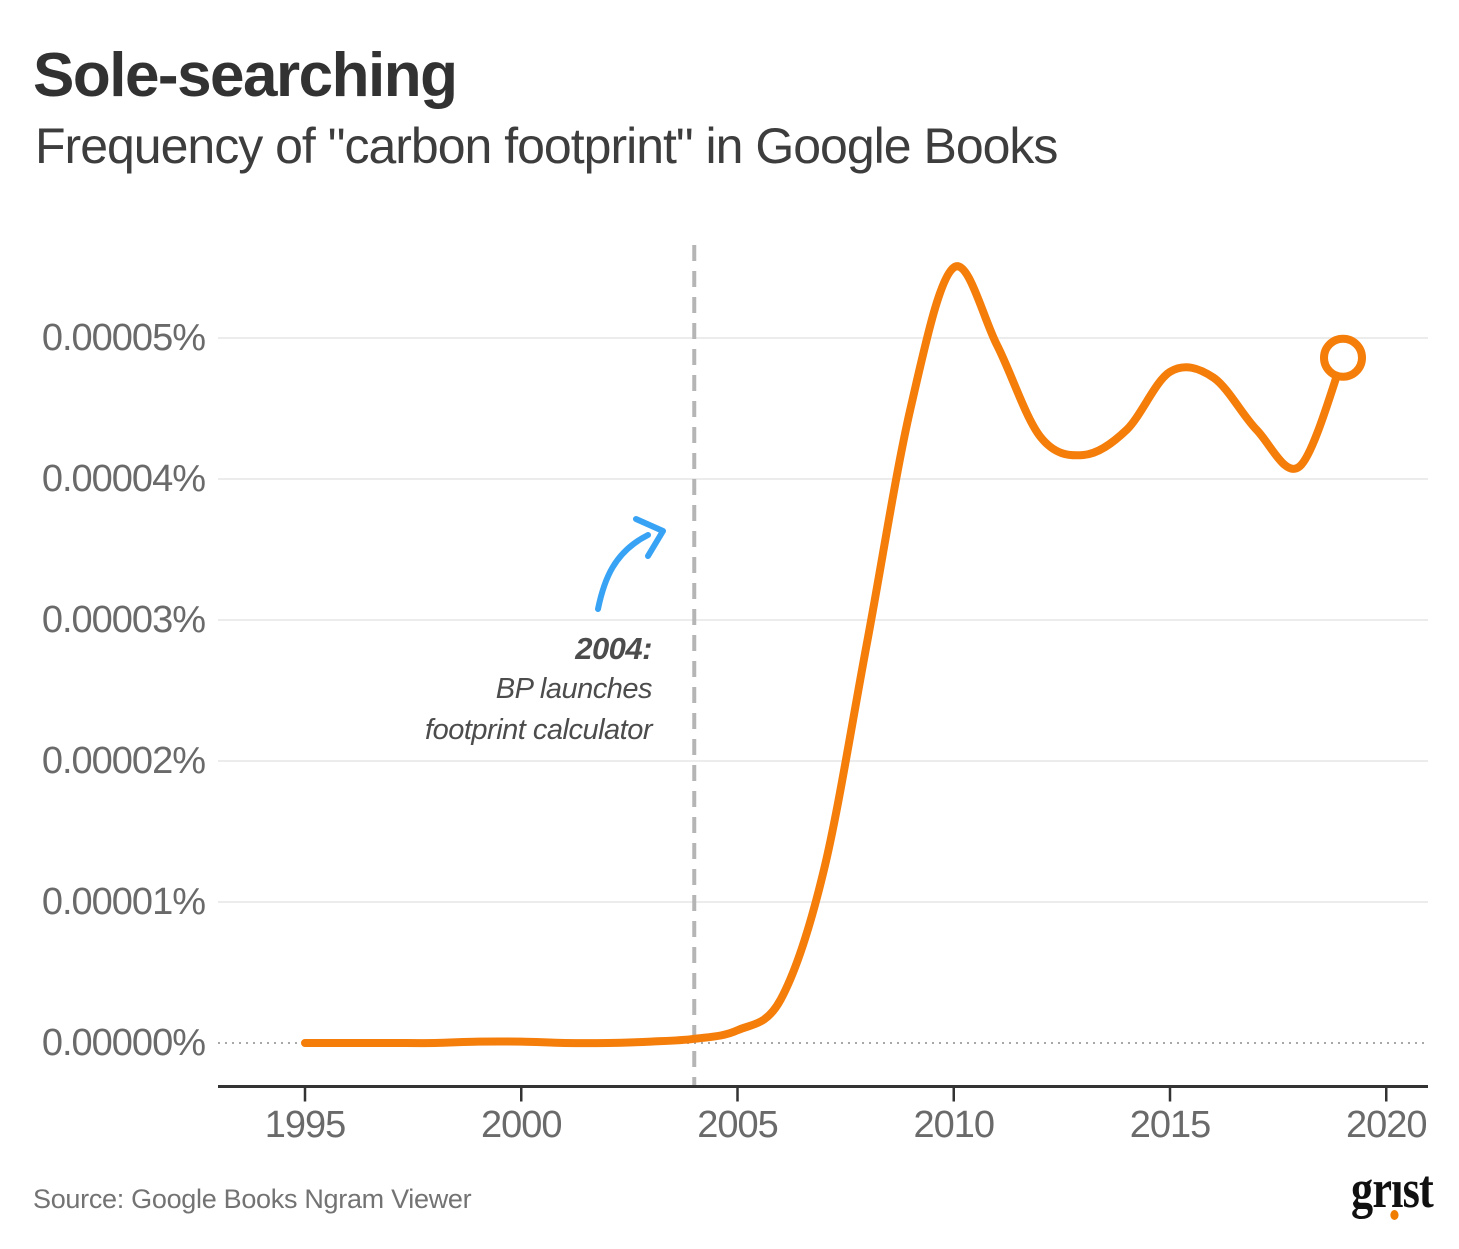 The image size is (1459, 1249). What do you see at coordinates (1386, 1125) in the screenshot?
I see `x-tick-label: 2020` at bounding box center [1386, 1125].